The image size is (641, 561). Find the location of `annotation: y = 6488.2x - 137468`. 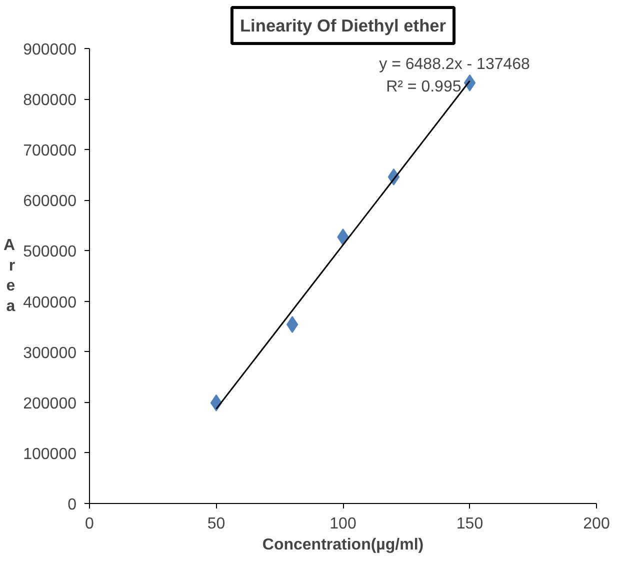

annotation: y = 6488.2x - 137468 is located at coordinates (454, 64).